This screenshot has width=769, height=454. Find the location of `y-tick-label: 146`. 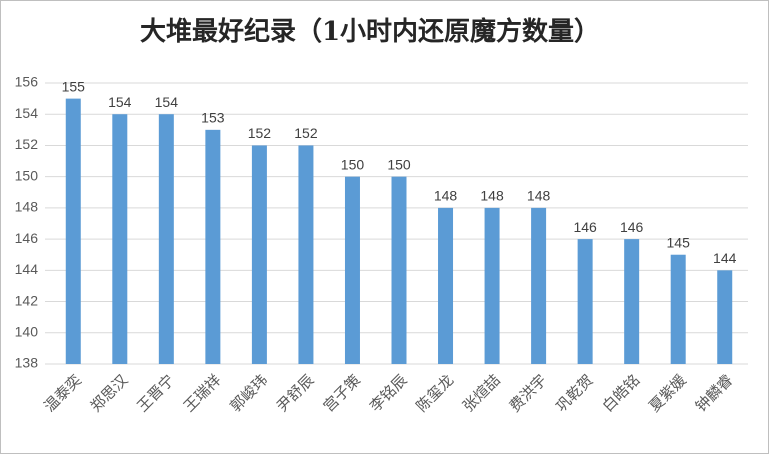

y-tick-label: 146 is located at coordinates (27, 238).